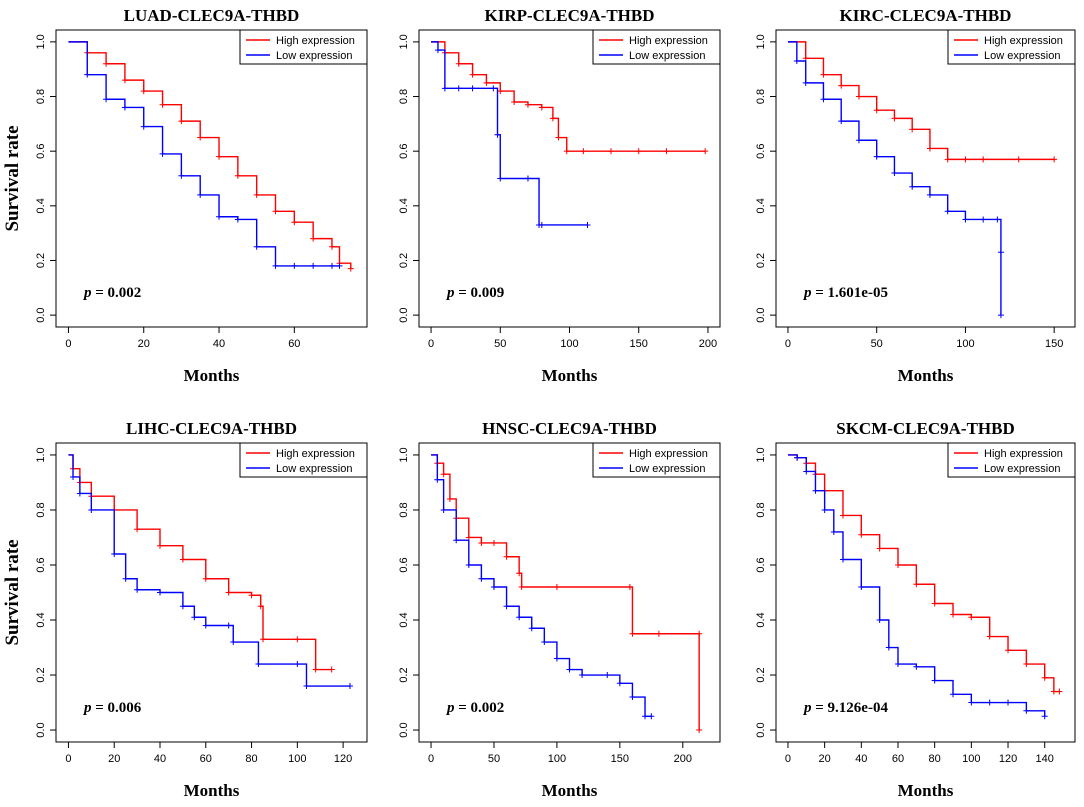 The width and height of the screenshot is (1084, 807). I want to click on plot-frame, so click(925, 592).